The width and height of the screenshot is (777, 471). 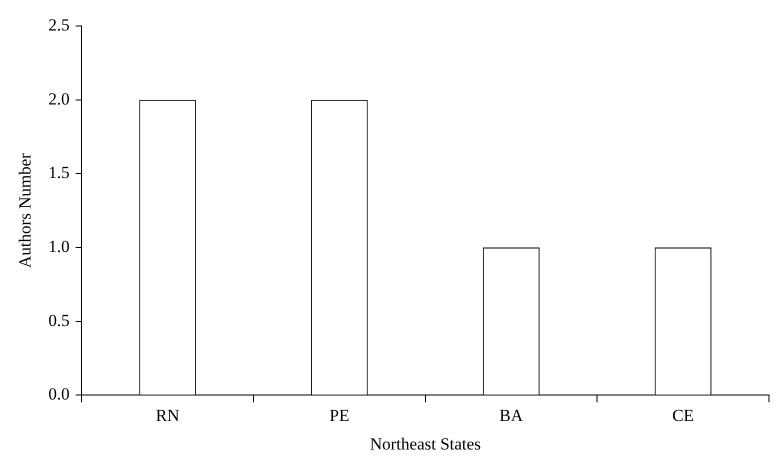 What do you see at coordinates (59, 98) in the screenshot?
I see `y-tick-label: 2.0` at bounding box center [59, 98].